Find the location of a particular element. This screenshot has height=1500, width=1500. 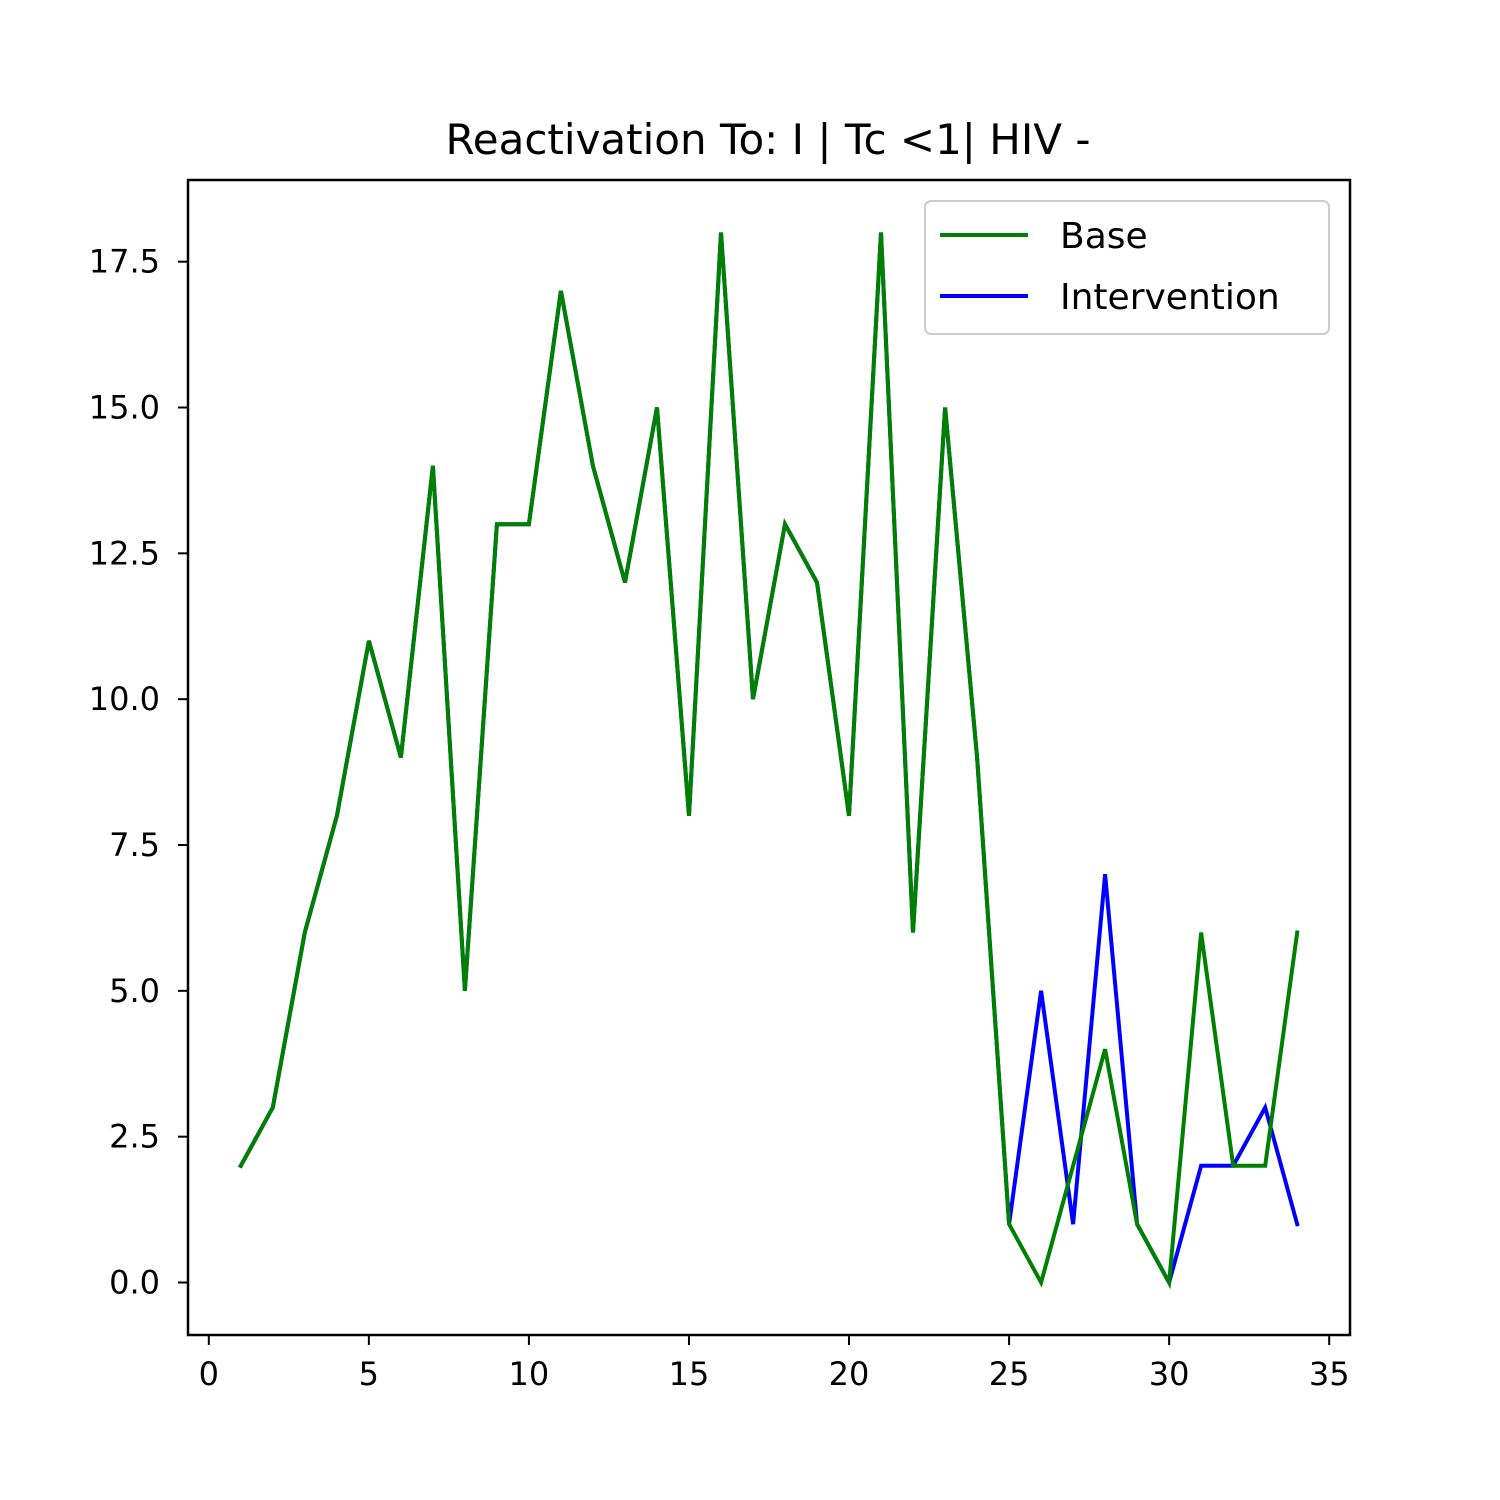

x-tick-label: 25 is located at coordinates (1009, 1374).